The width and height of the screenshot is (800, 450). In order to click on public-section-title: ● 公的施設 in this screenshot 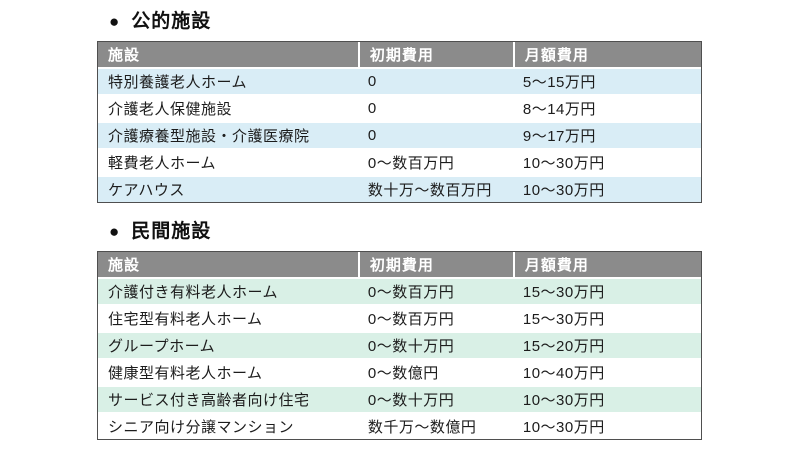, I will do `click(405, 22)`.